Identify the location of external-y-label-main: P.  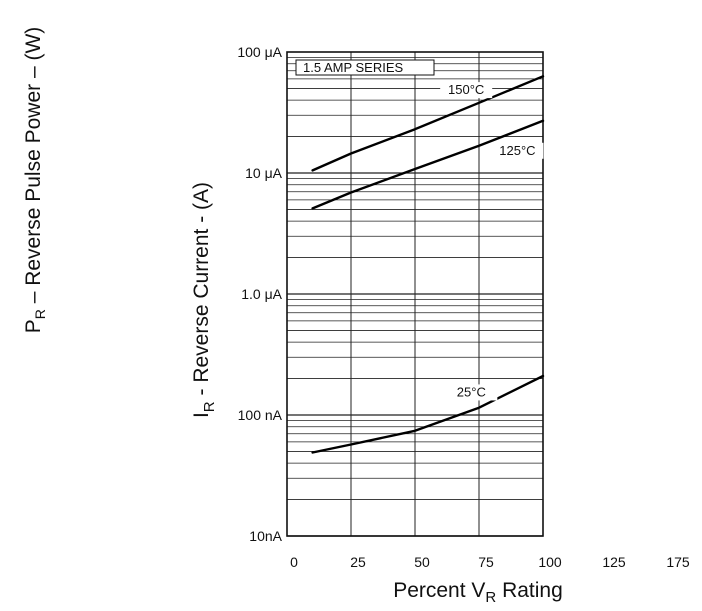
(33, 326).